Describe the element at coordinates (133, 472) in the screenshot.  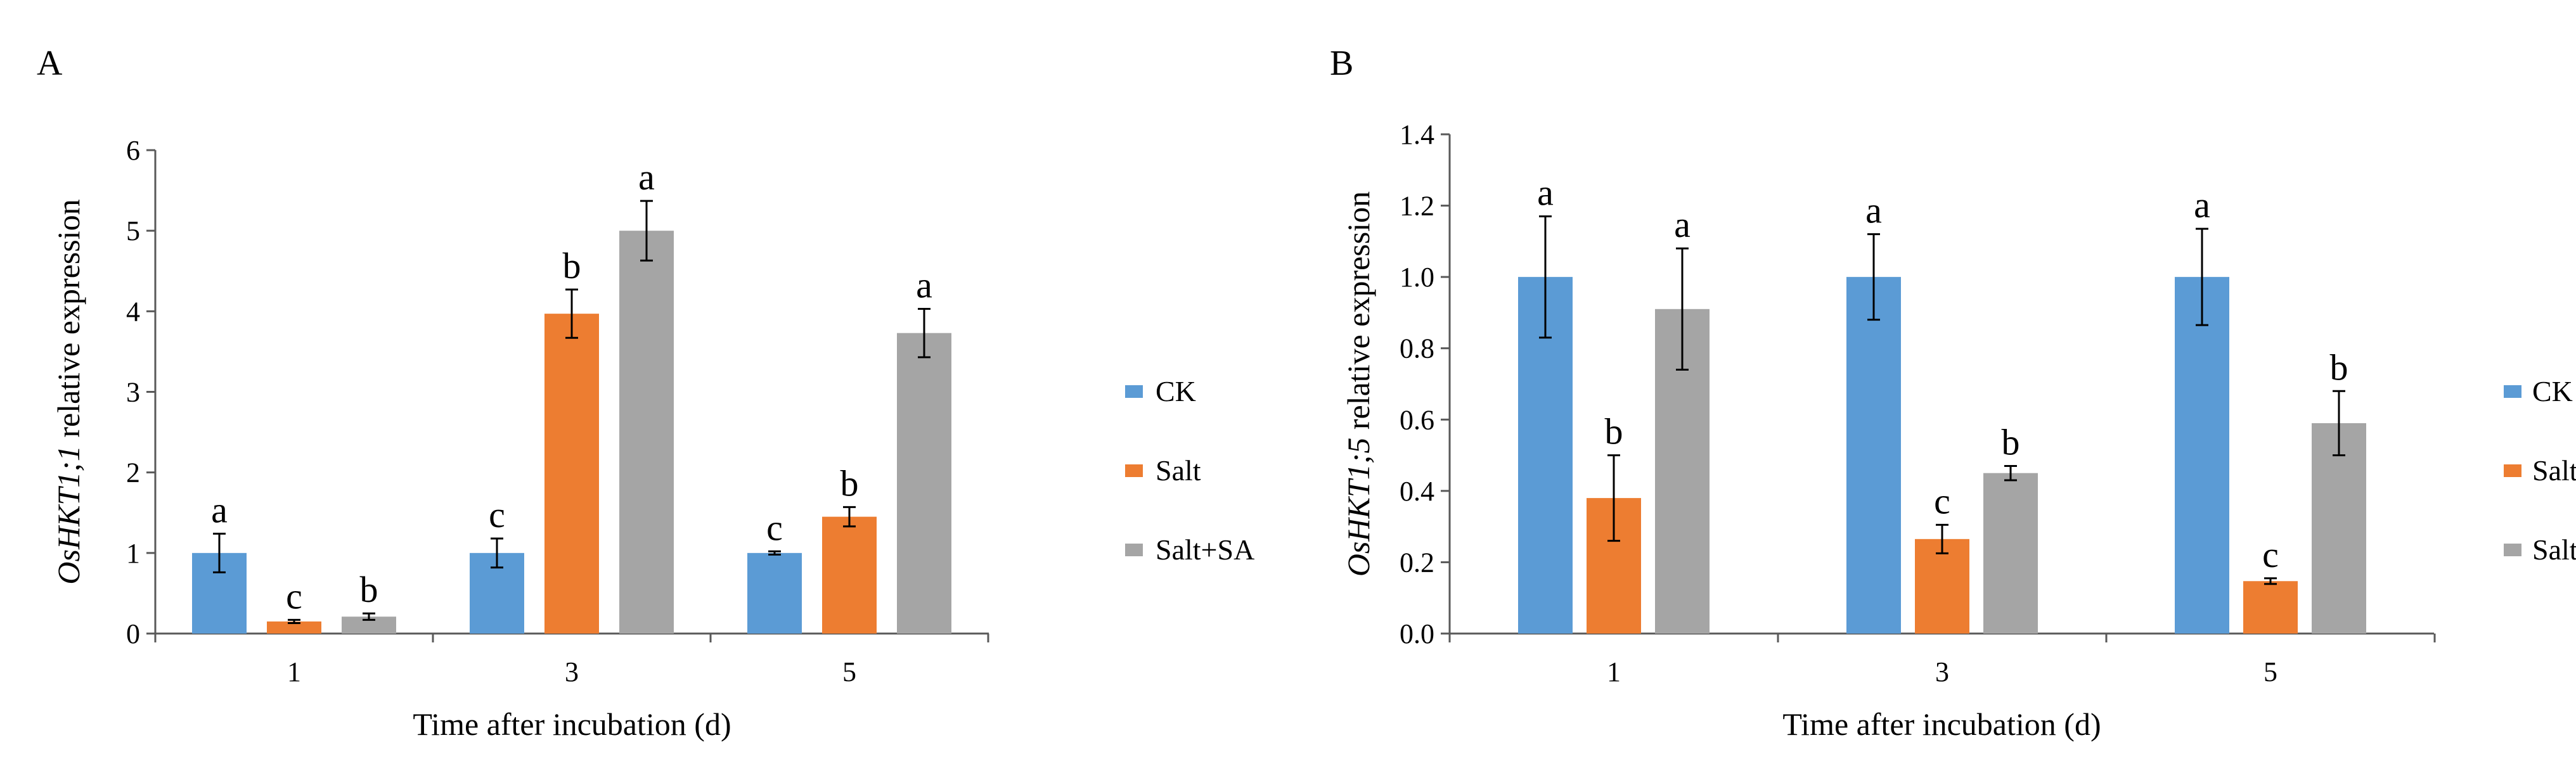
I see `y-tick-label: 2` at that location.